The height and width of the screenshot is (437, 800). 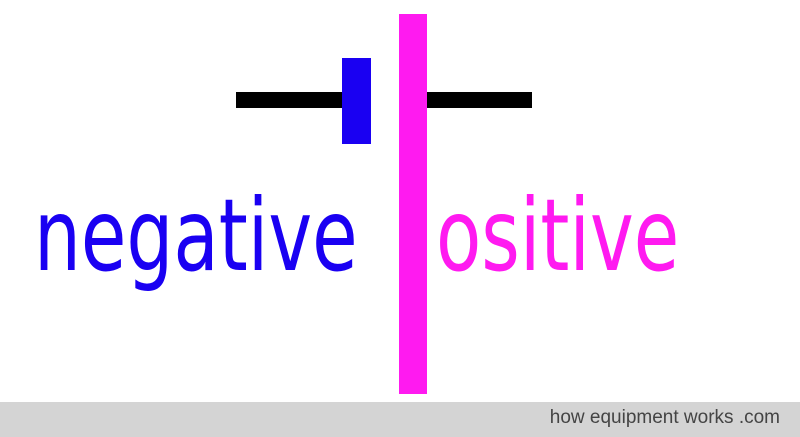 I want to click on positive-label: ositive, so click(x=558, y=235).